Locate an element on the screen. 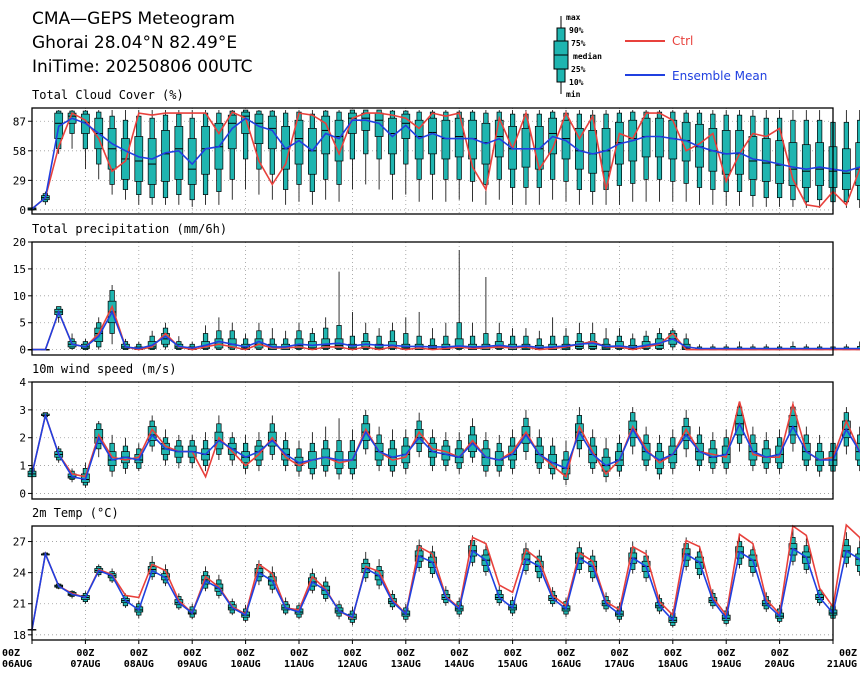  panel-title: Total precipitation (mm/6h) is located at coordinates (129, 229).